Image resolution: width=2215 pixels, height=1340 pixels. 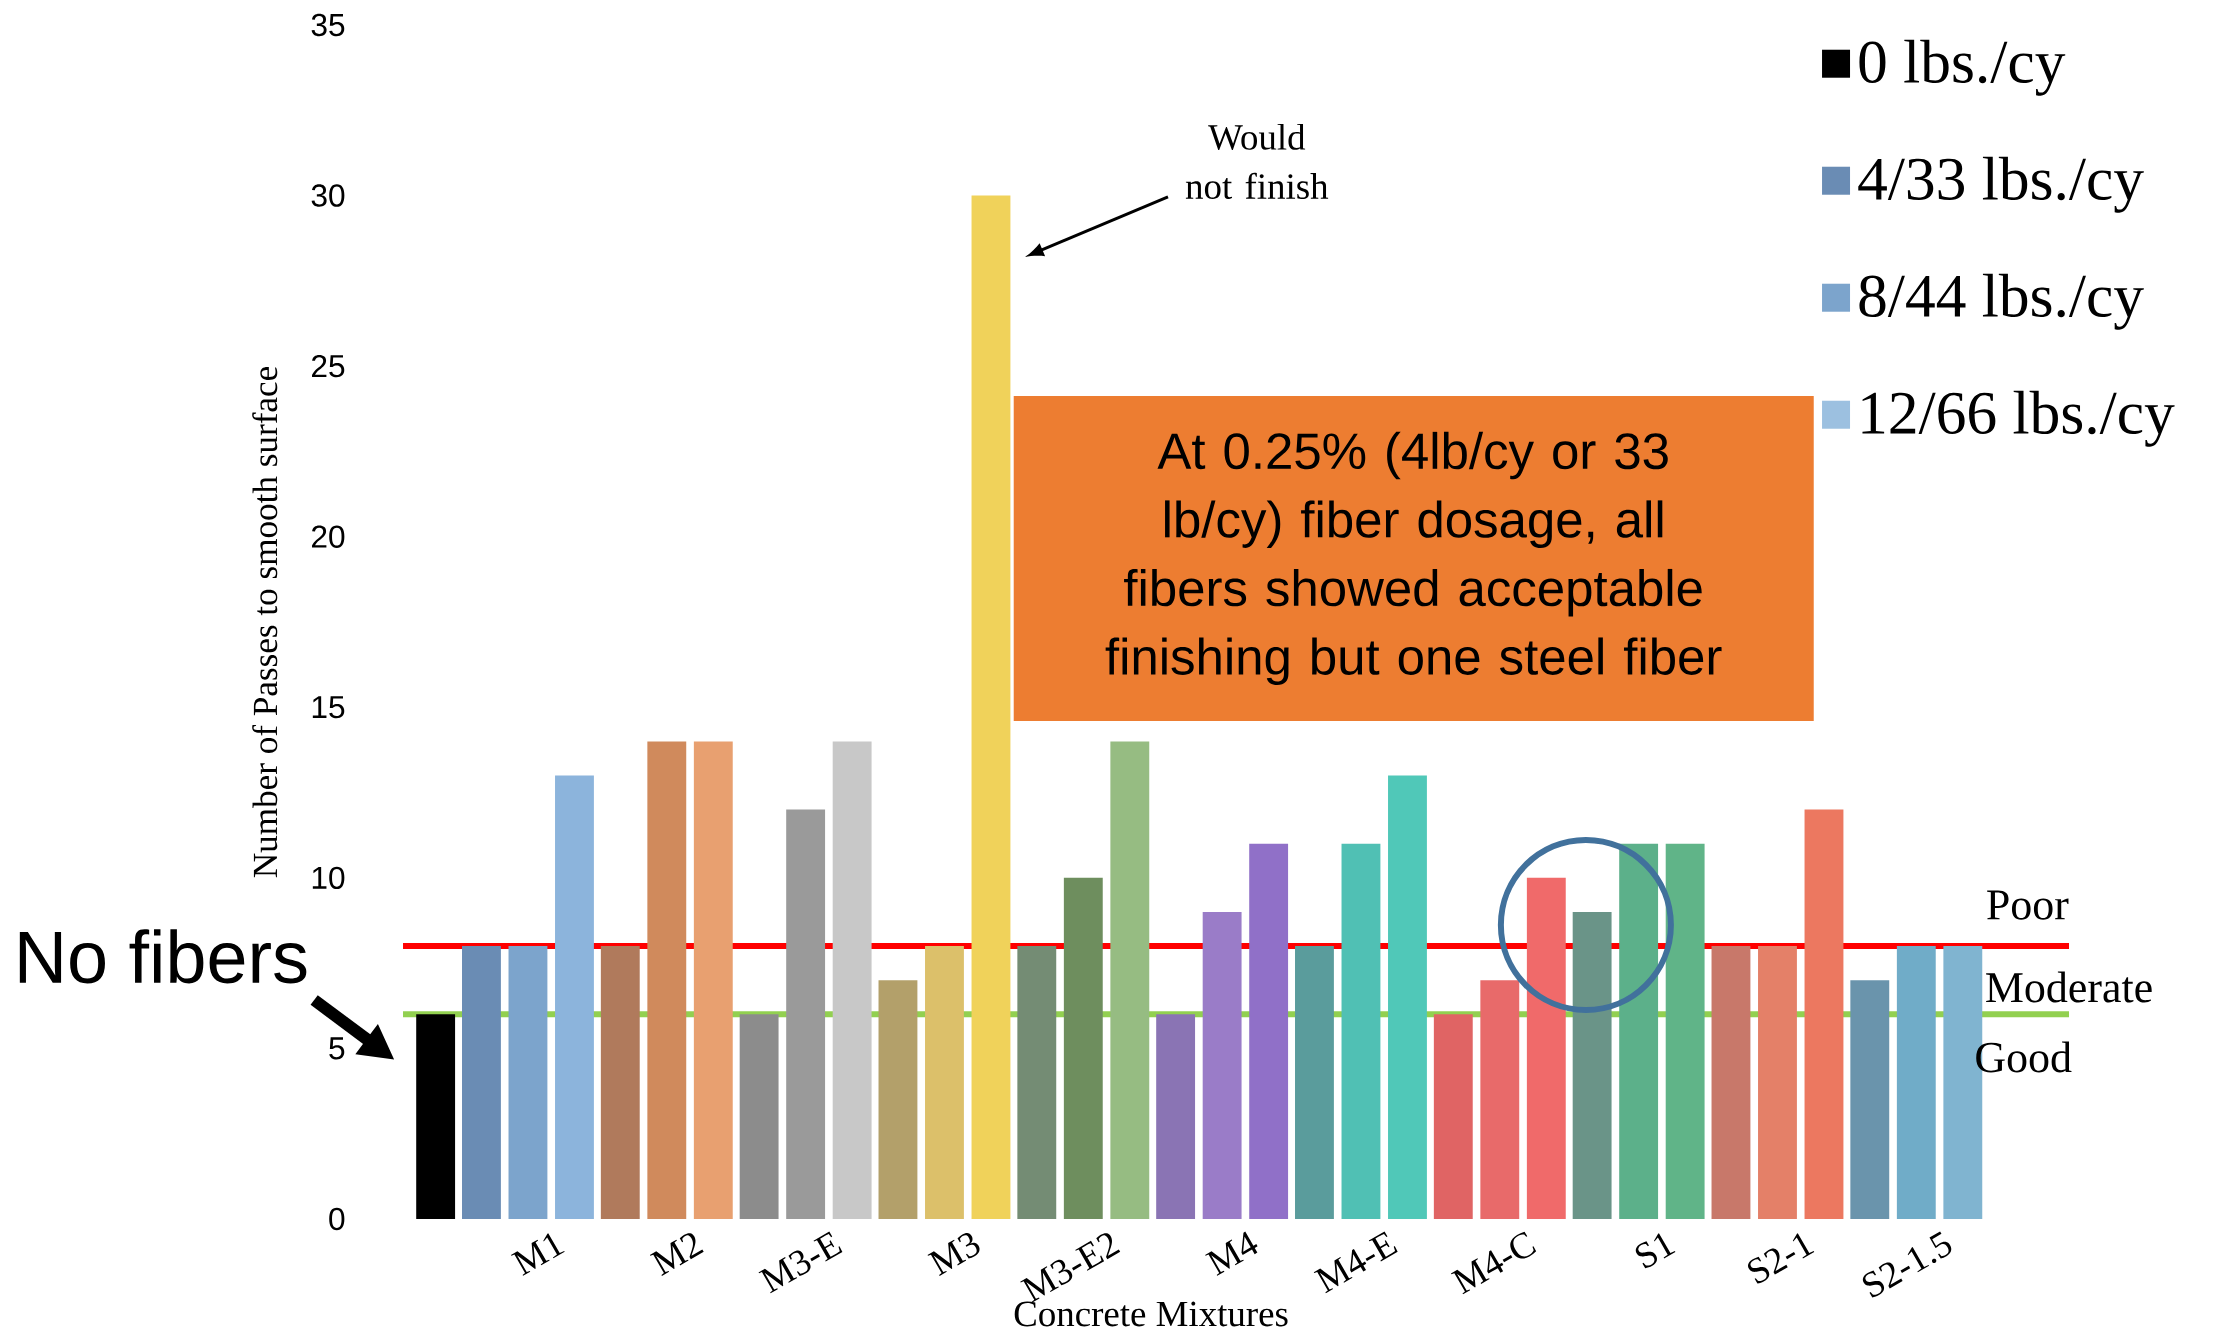 What do you see at coordinates (2028, 905) in the screenshot?
I see `annotation: Poor` at bounding box center [2028, 905].